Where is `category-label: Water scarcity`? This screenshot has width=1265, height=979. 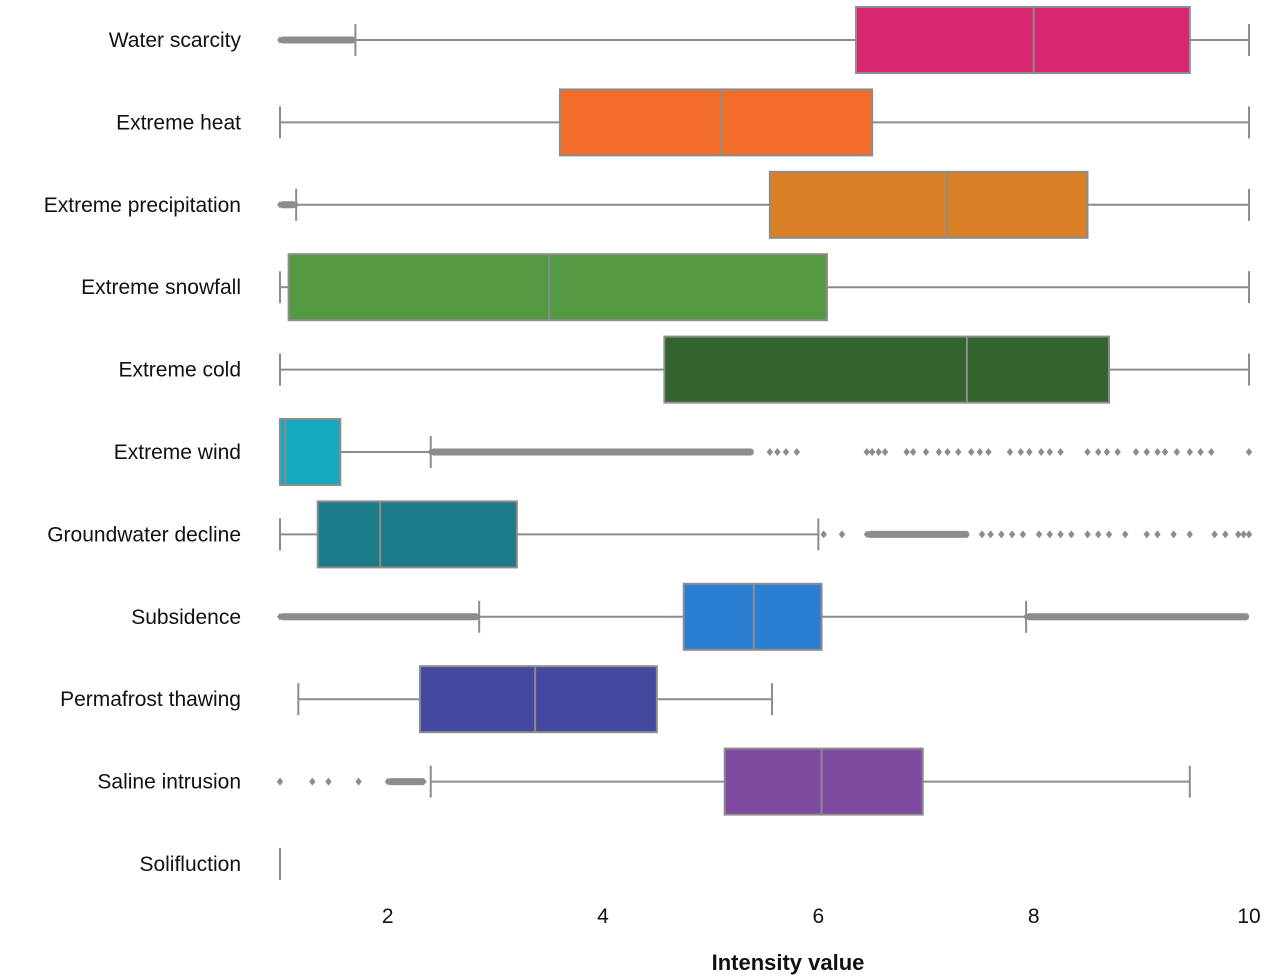 category-label: Water scarcity is located at coordinates (175, 40).